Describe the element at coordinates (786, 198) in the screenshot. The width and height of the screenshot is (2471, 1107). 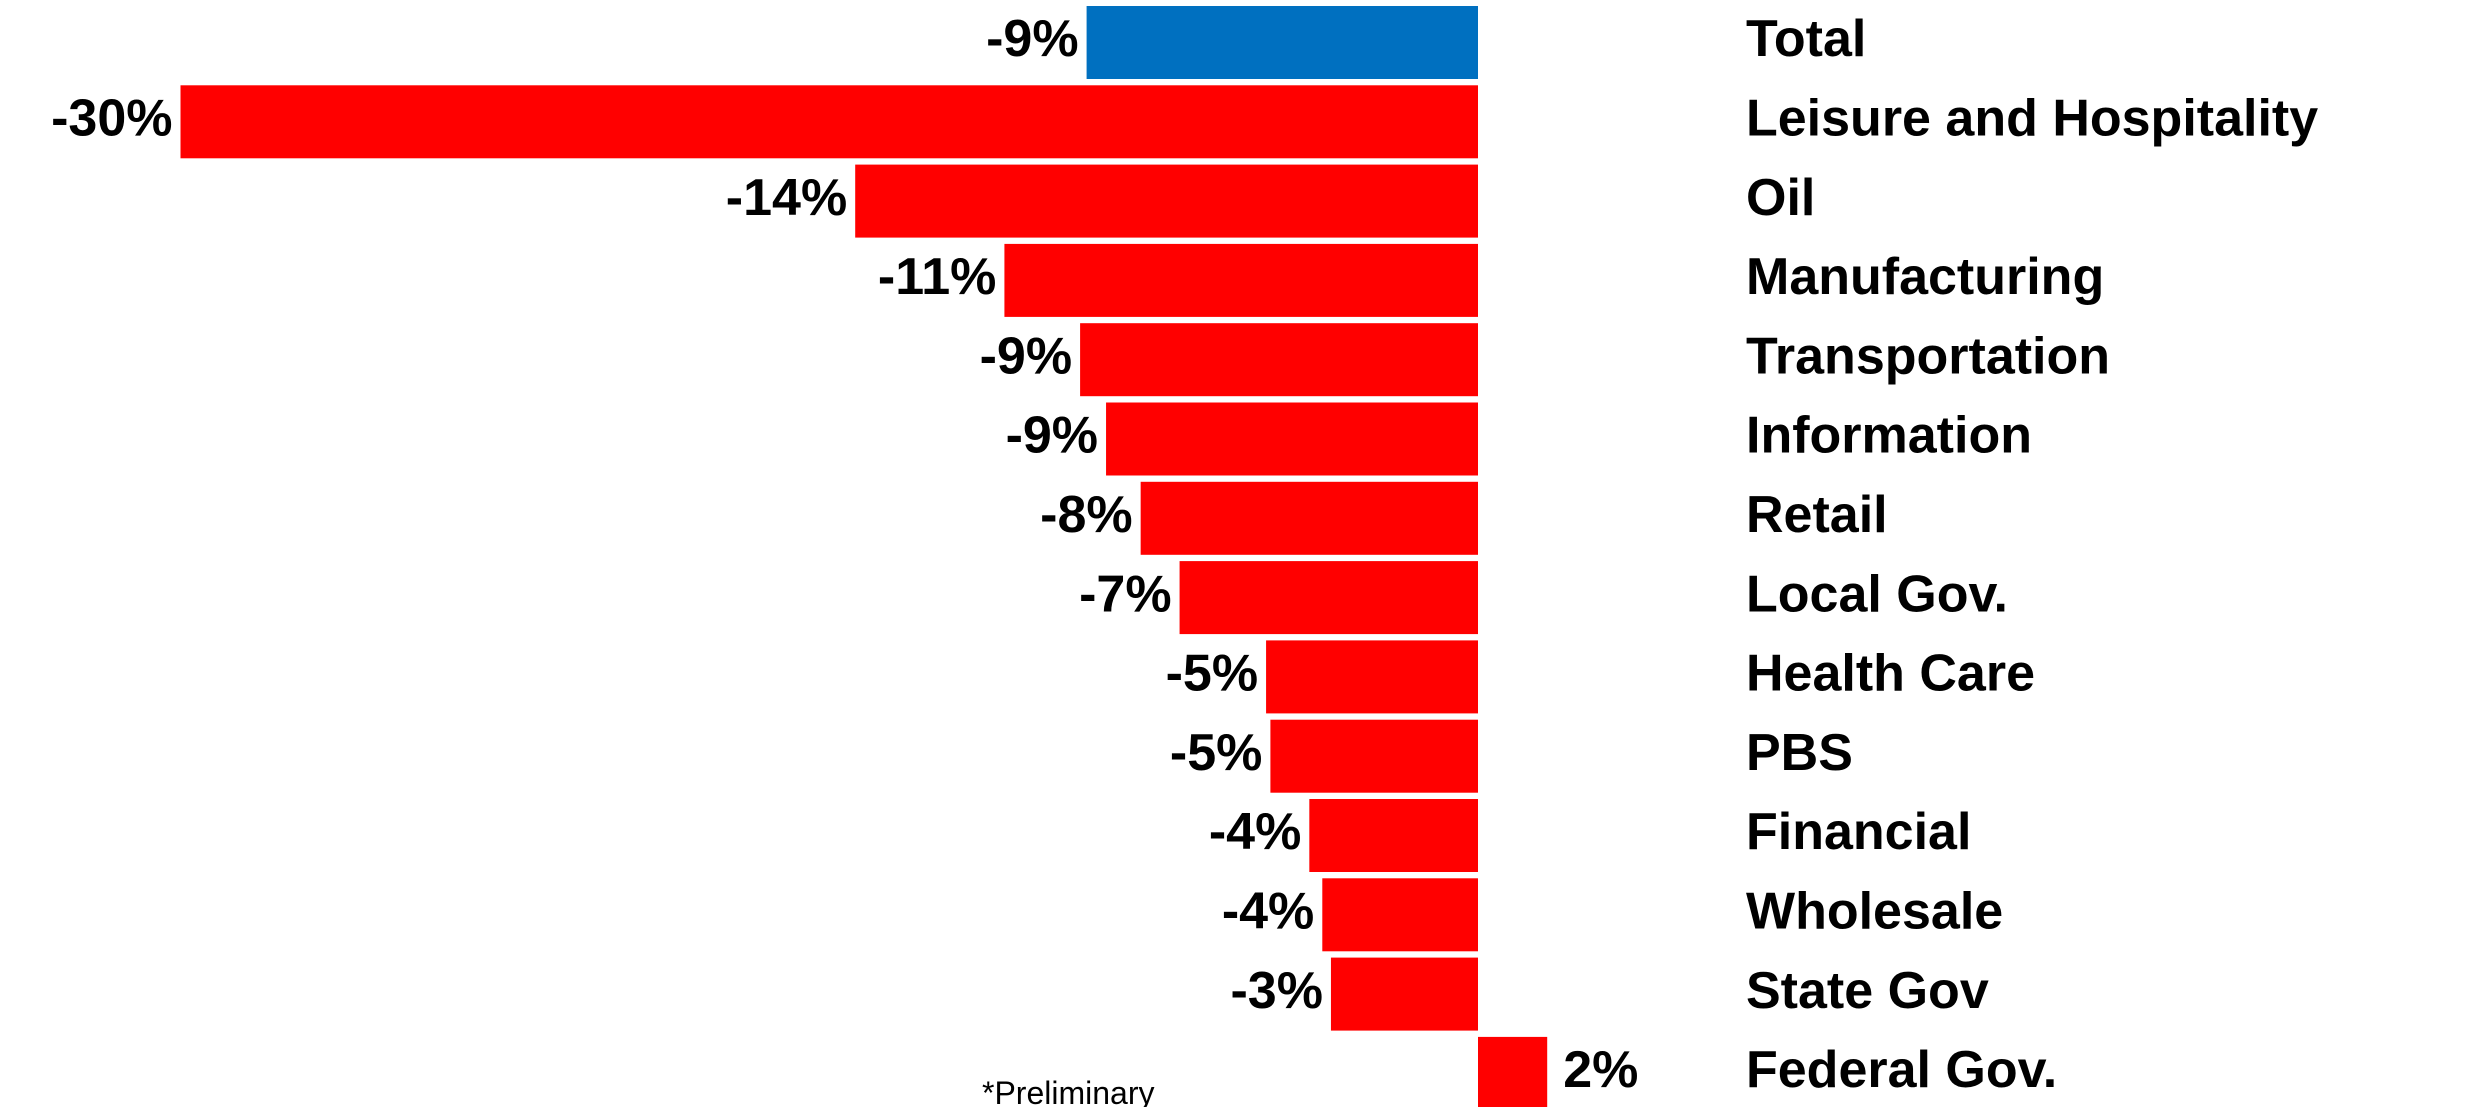
I see `value-label: -14%` at that location.